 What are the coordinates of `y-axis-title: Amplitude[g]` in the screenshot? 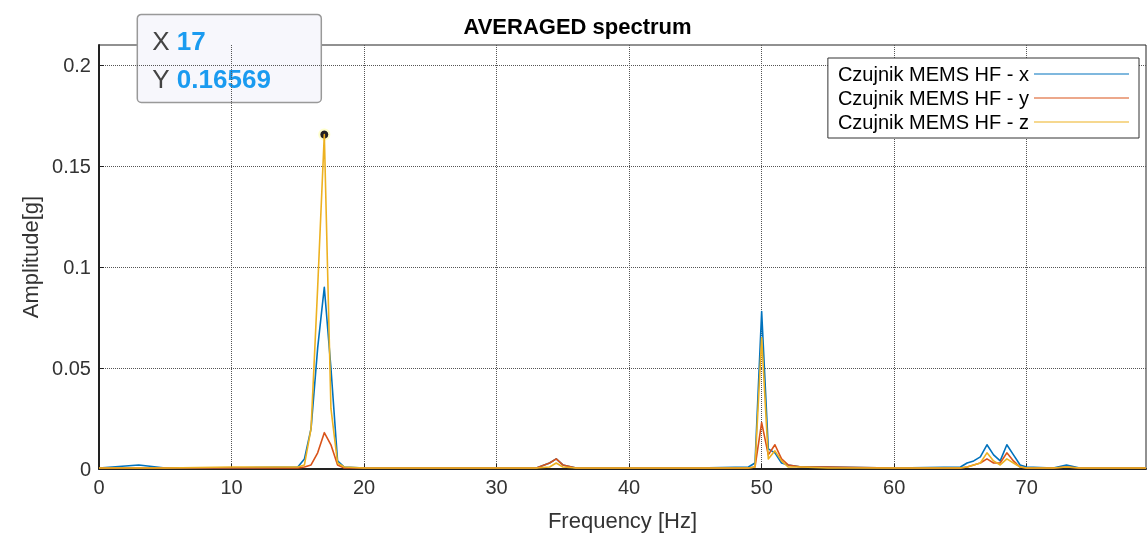 It's located at (30, 257).